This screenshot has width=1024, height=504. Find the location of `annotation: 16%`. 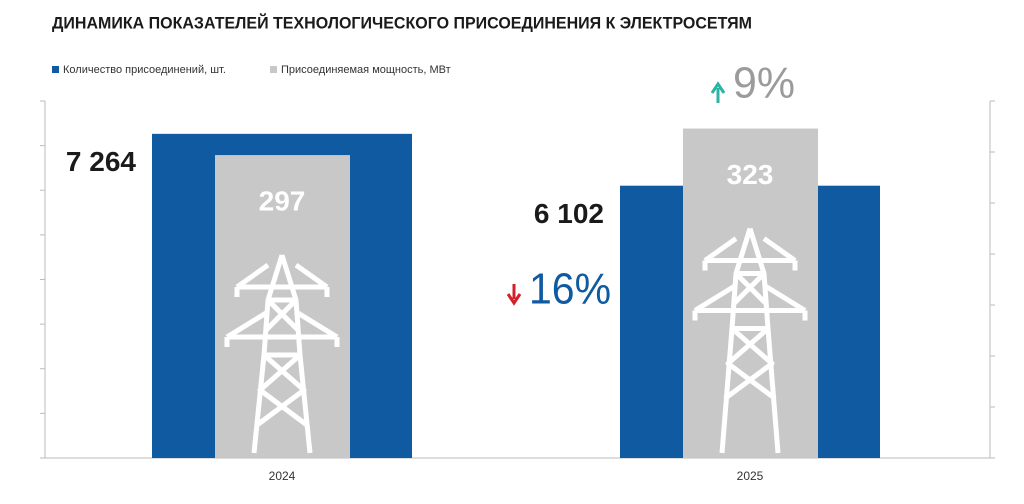

annotation: 16% is located at coordinates (570, 289).